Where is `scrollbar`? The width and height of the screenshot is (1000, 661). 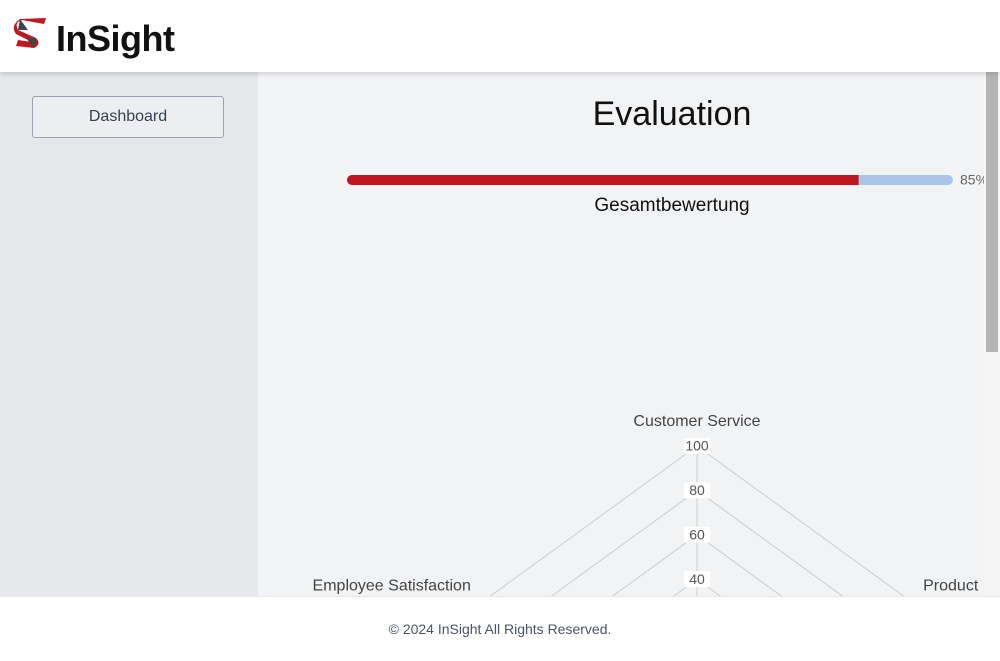
scrollbar is located at coordinates (992, 334).